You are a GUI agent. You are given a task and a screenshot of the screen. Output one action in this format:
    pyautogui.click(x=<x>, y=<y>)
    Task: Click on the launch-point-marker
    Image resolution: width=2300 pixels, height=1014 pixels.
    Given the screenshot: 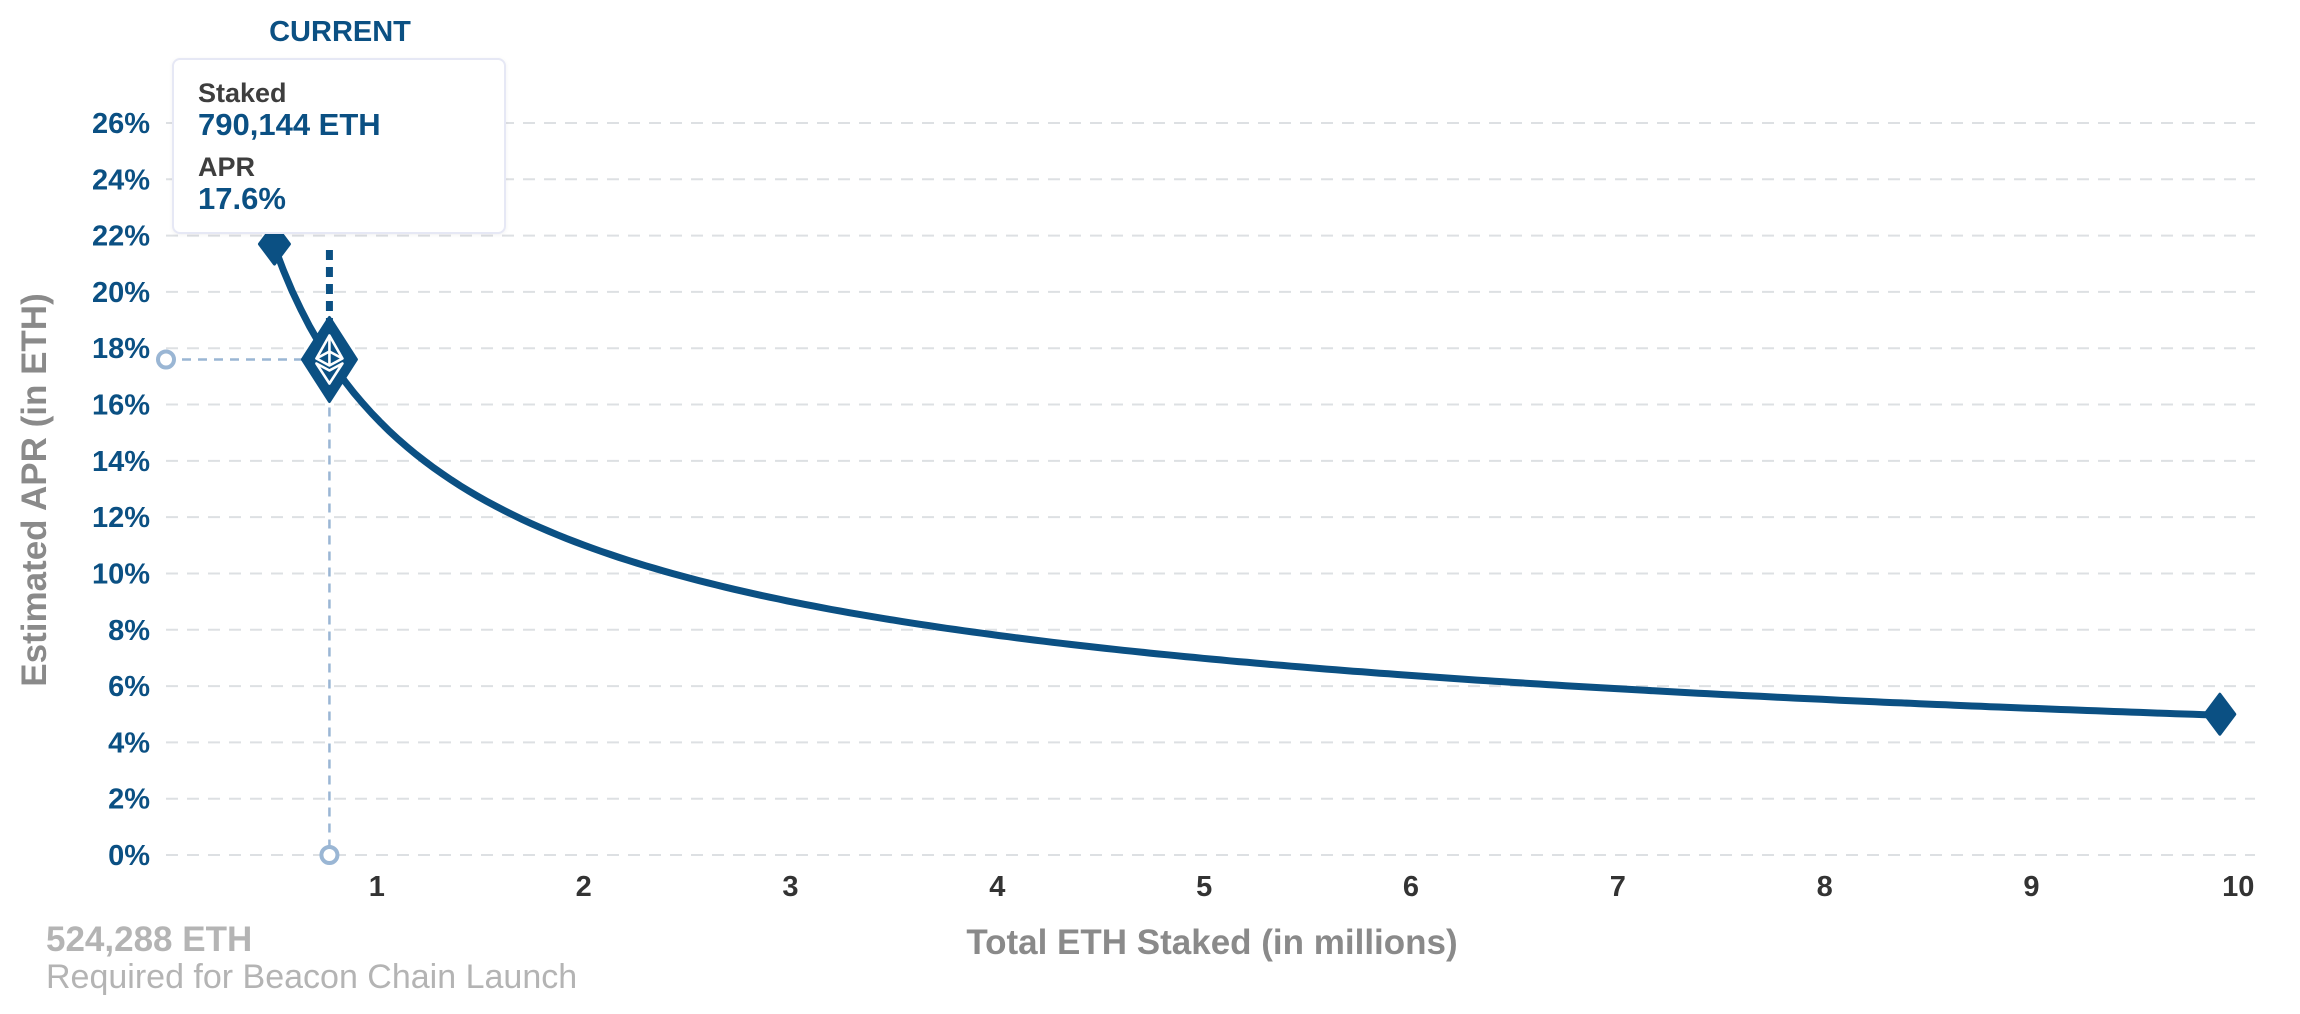 What is the action you would take?
    pyautogui.click(x=274, y=244)
    